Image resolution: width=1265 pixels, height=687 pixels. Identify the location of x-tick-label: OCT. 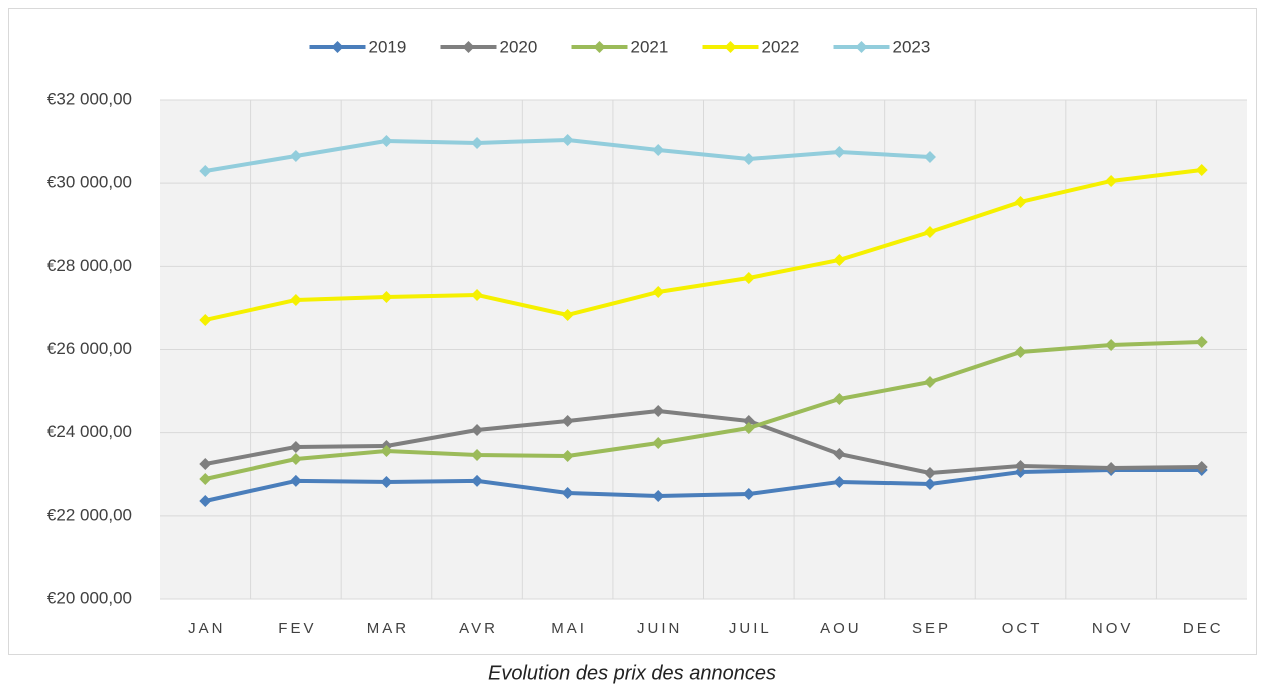
(1022, 628).